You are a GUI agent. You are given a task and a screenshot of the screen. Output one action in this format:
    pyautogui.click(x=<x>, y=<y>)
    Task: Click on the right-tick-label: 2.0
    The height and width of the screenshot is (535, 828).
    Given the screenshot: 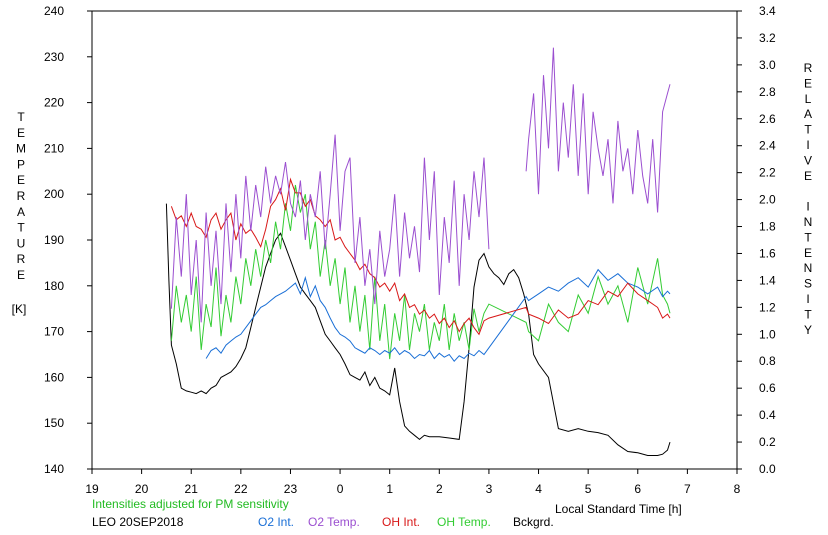 What is the action you would take?
    pyautogui.click(x=767, y=200)
    